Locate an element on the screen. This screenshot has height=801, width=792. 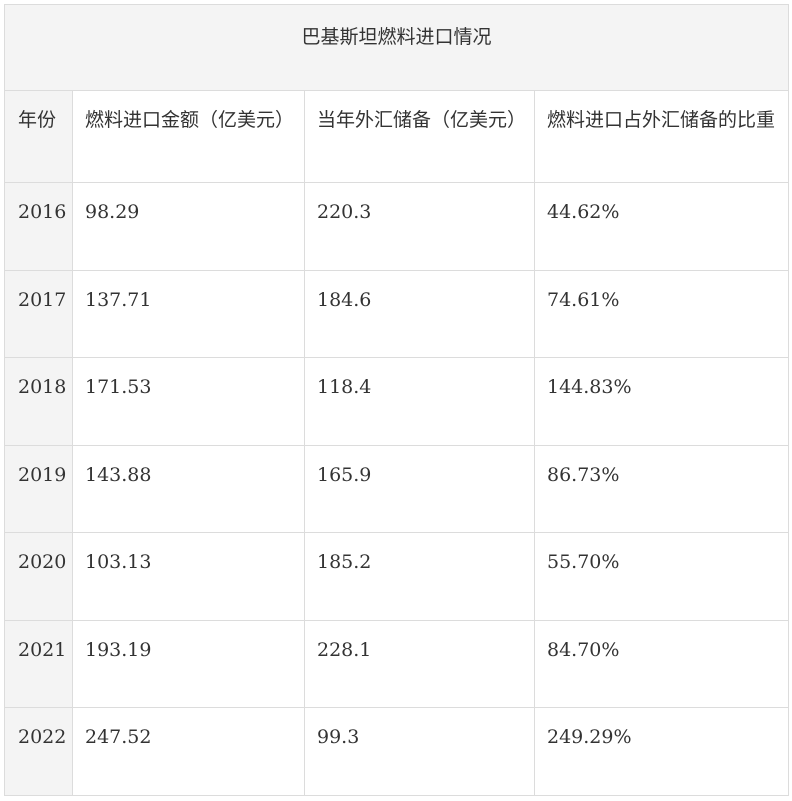
cell-ratio: 144.83% is located at coordinates (661, 401).